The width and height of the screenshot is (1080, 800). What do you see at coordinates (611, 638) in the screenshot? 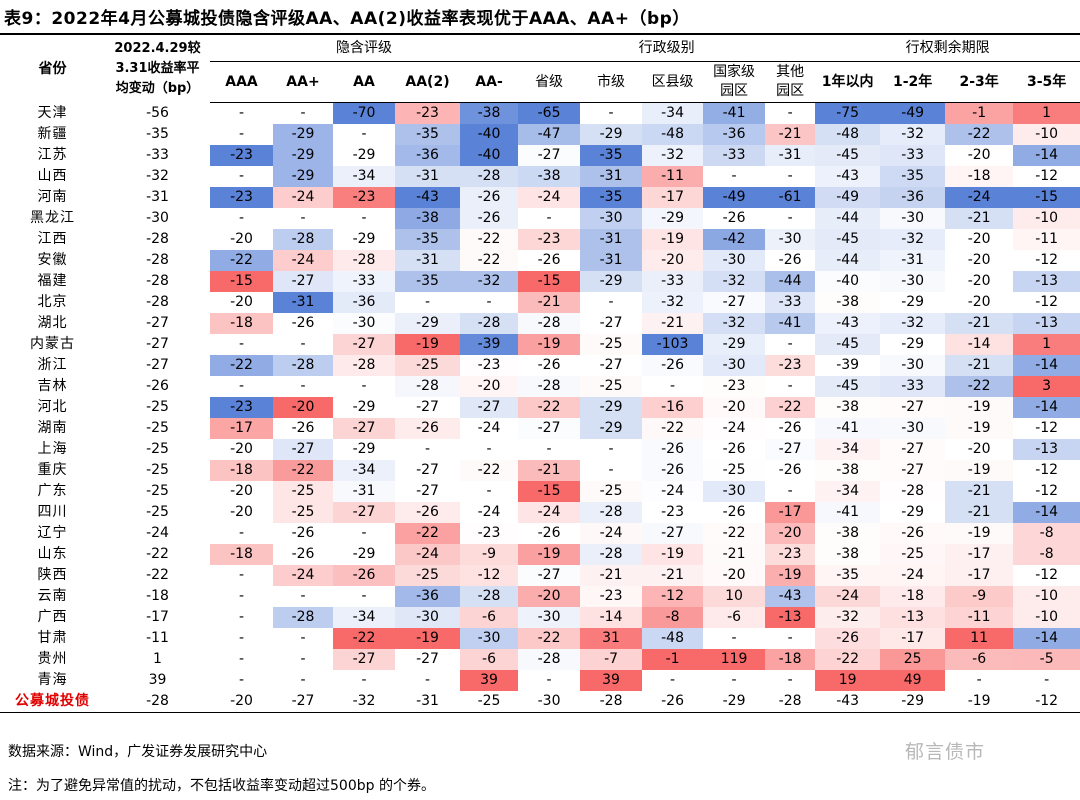
I see `value-cell: 31` at bounding box center [611, 638].